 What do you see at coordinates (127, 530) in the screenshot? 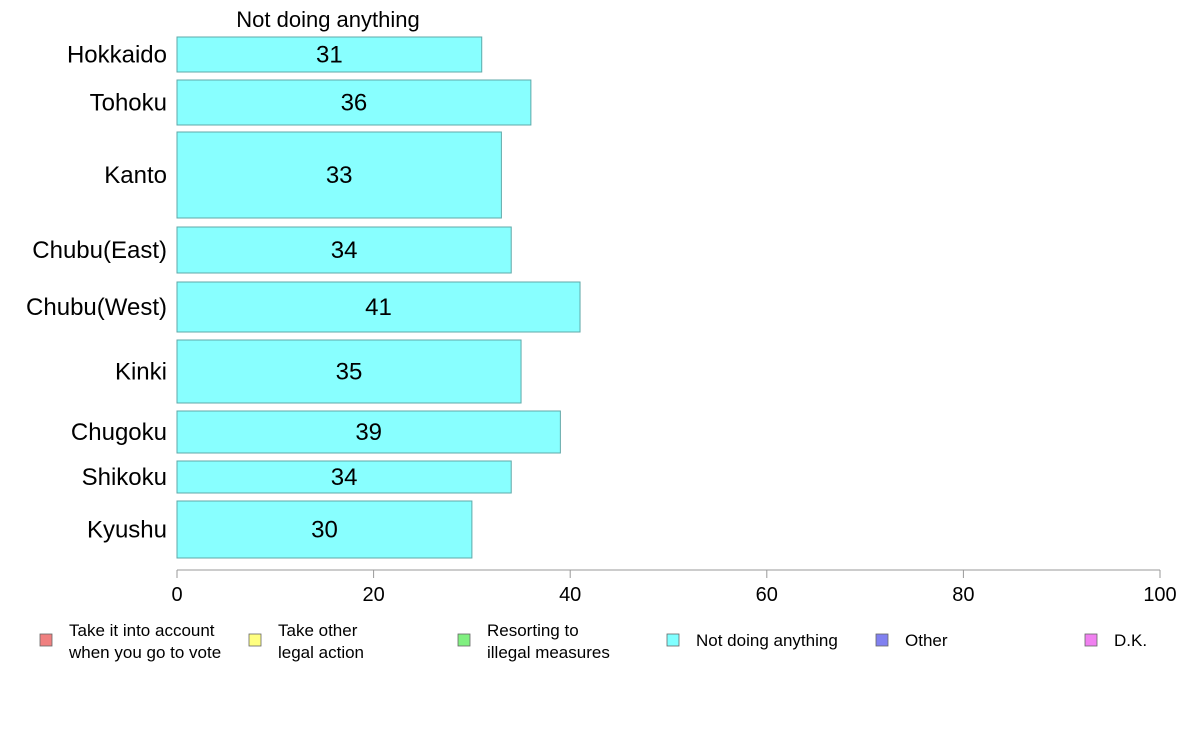
I see `category-label: Kyushu` at bounding box center [127, 530].